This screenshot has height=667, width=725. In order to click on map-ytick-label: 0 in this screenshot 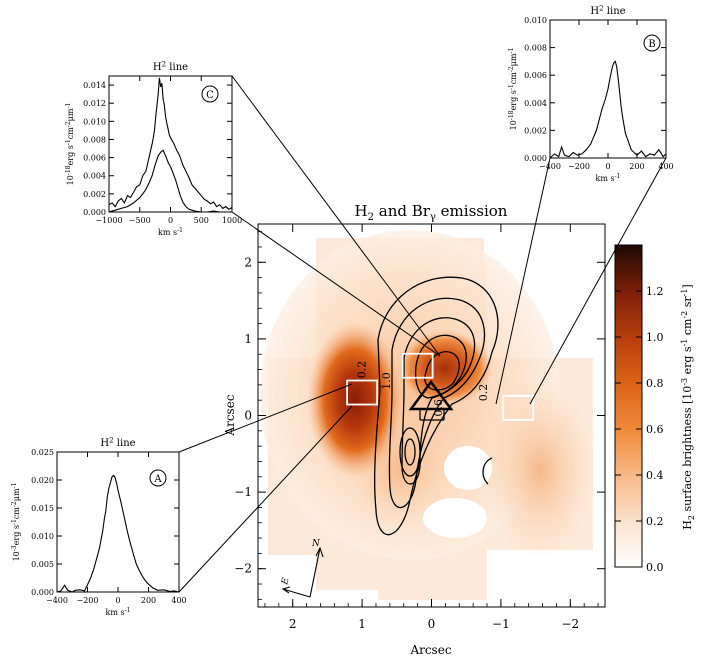, I will do `click(248, 416)`.